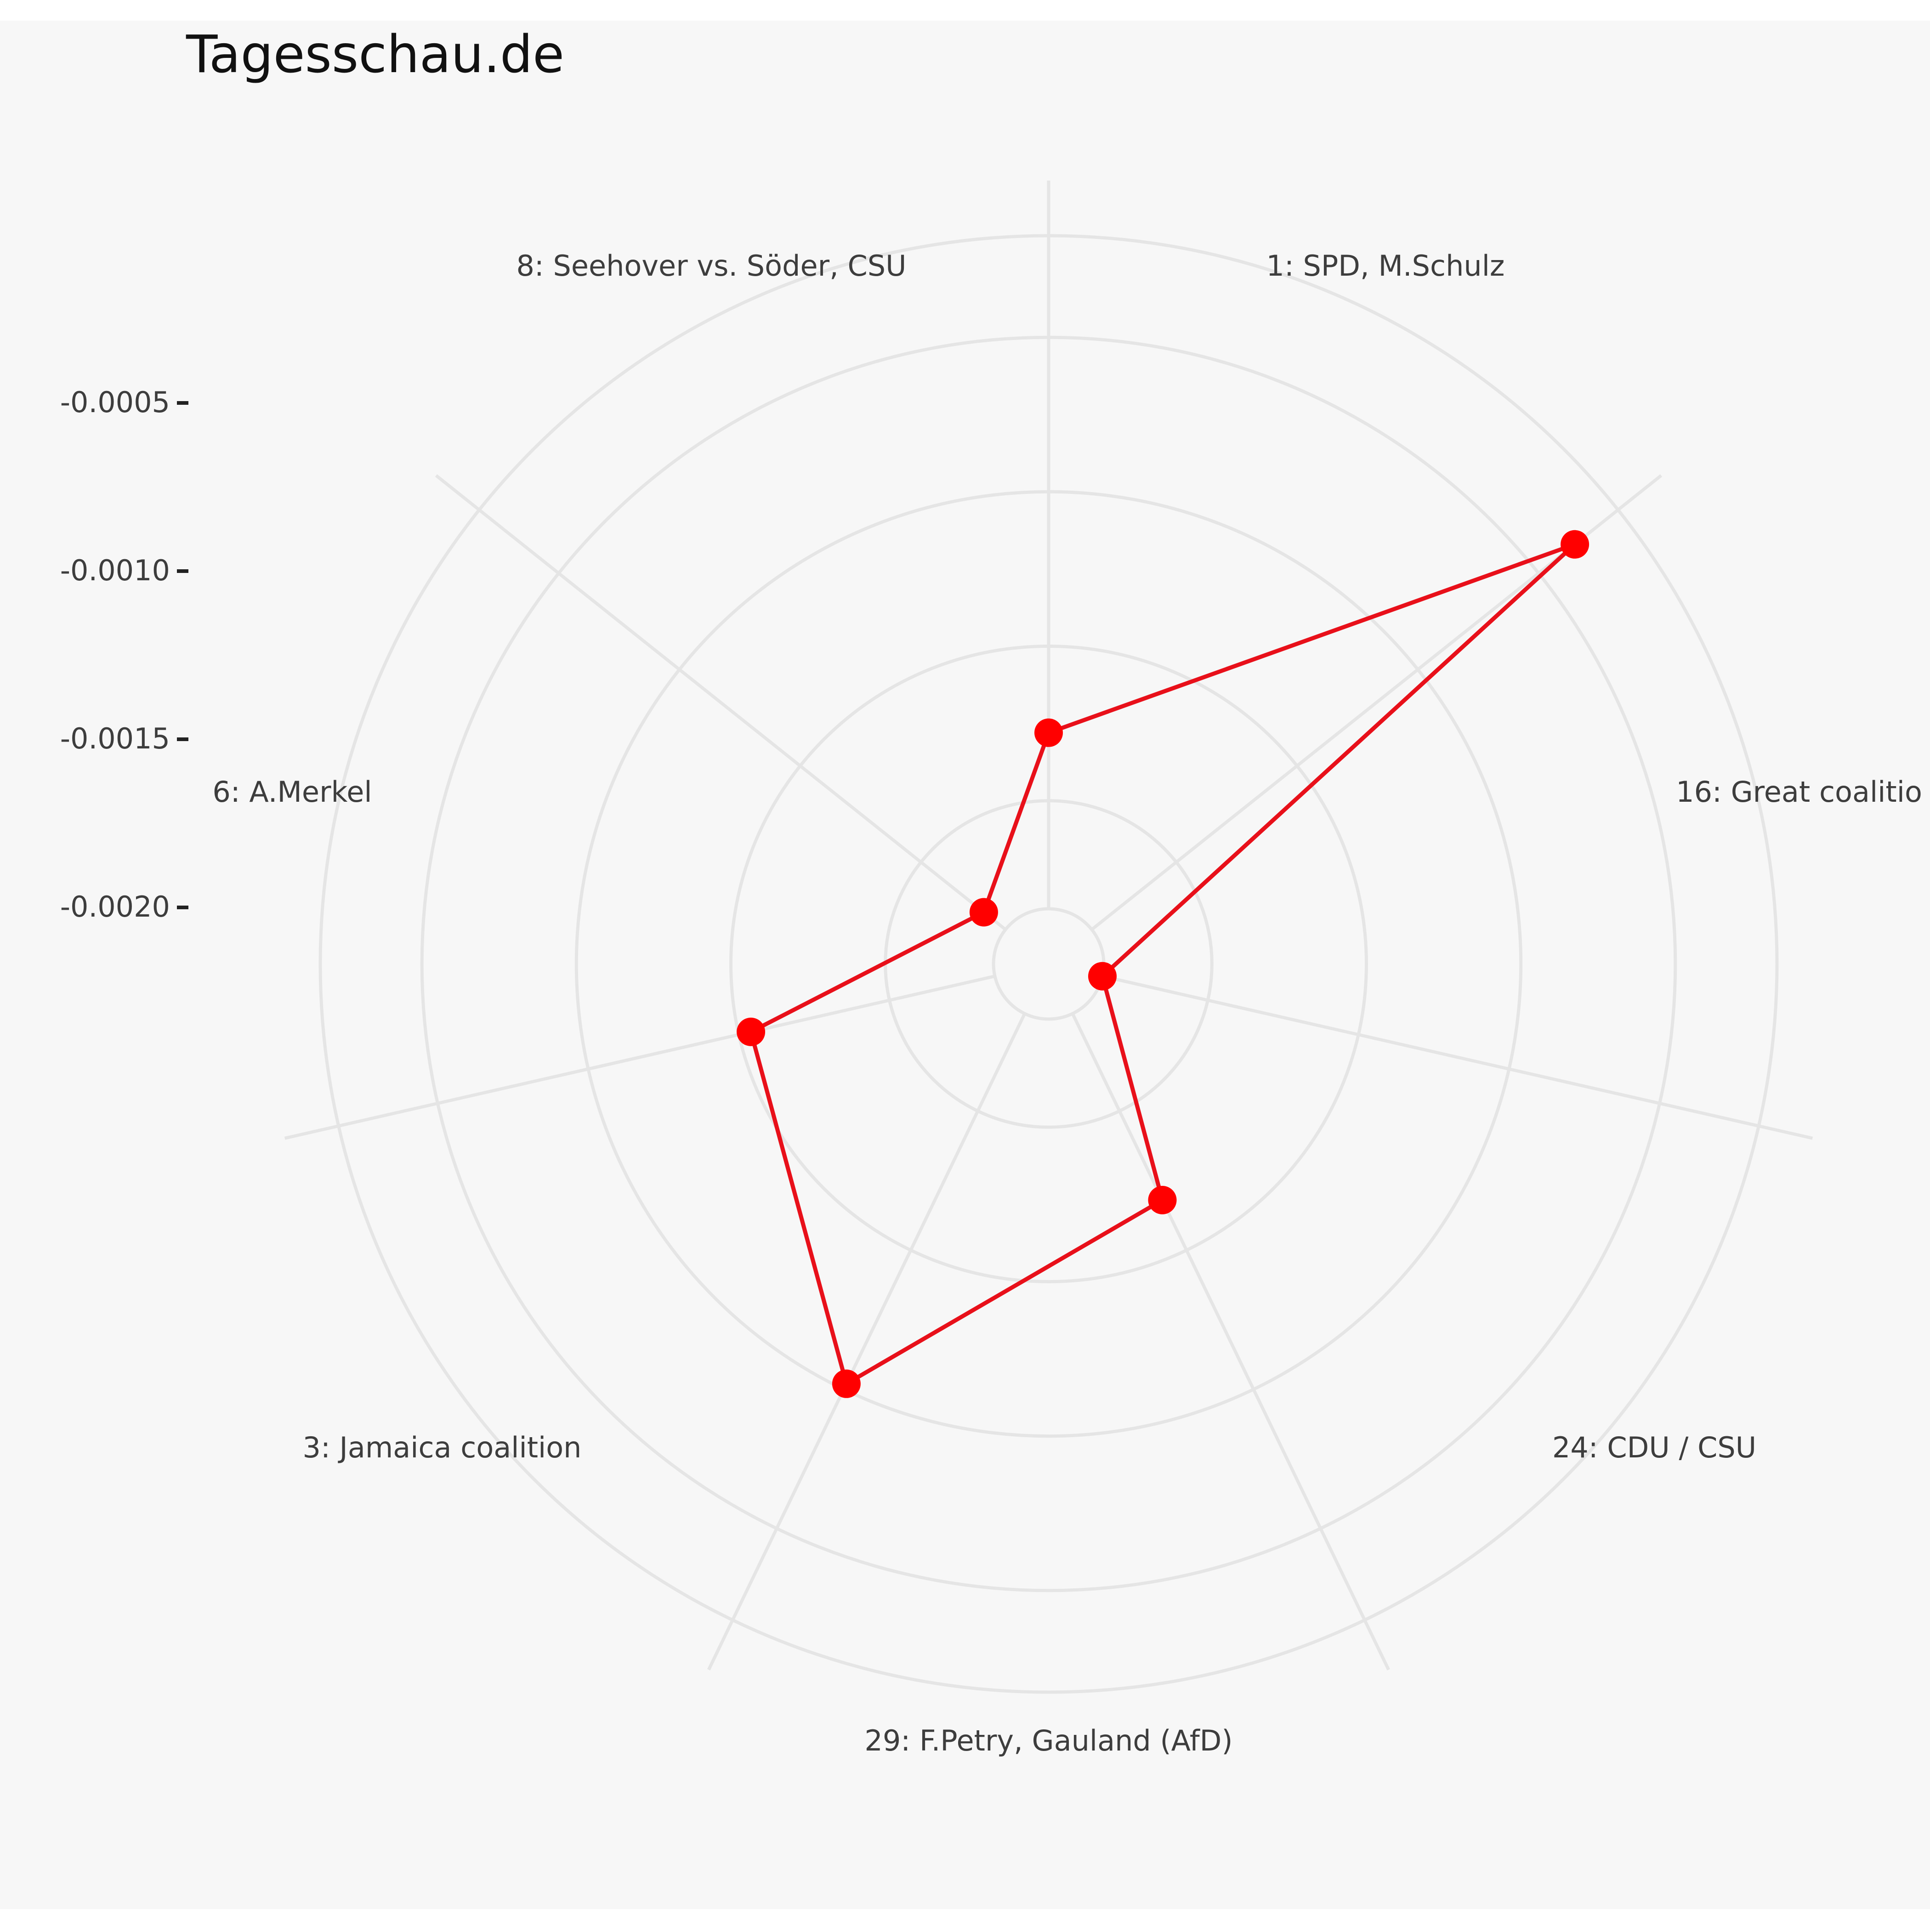 This screenshot has width=1930, height=1932. What do you see at coordinates (711, 266) in the screenshot?
I see `category-label: 8: Seehover vs. Söder, CSU` at bounding box center [711, 266].